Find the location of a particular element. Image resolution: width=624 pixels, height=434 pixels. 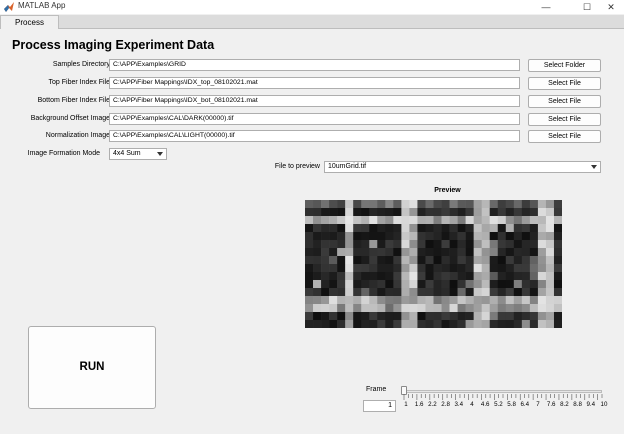

file-to-preview-label: File to preview is located at coordinates (297, 166).